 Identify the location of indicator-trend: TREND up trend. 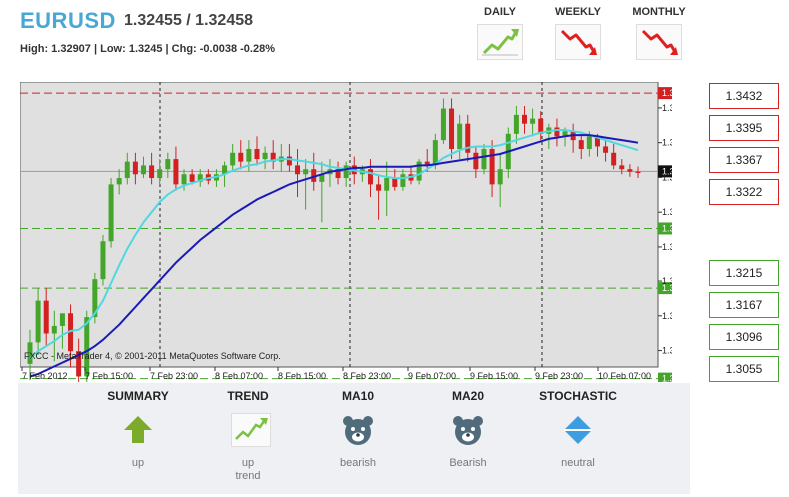
(248, 436).